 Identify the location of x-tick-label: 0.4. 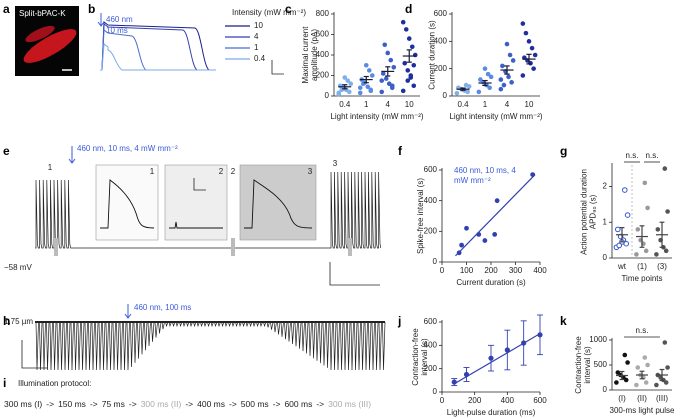
(345, 104).